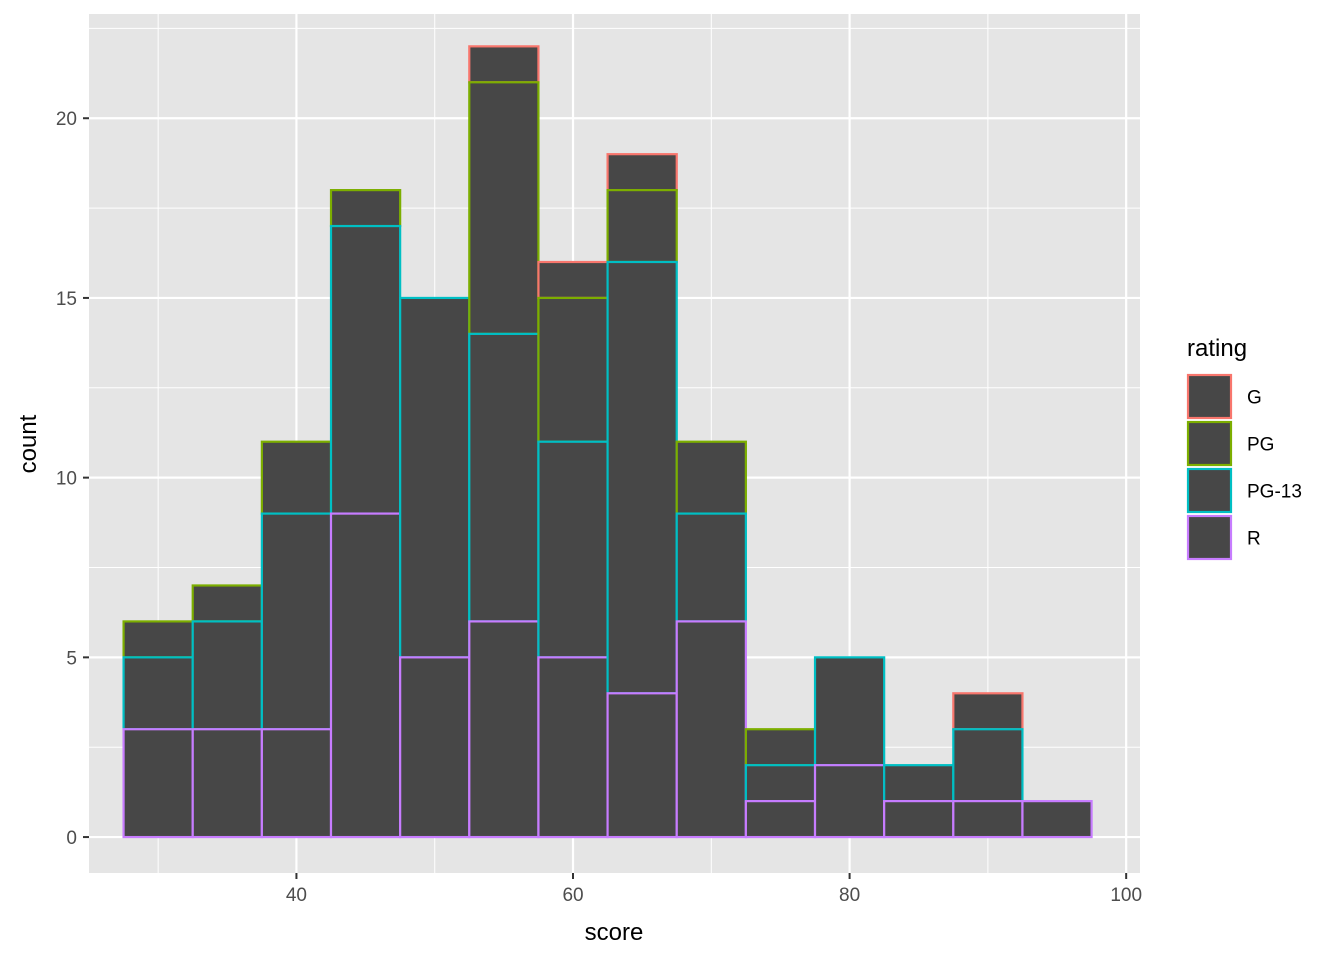  I want to click on legend-title: rating, so click(1217, 348).